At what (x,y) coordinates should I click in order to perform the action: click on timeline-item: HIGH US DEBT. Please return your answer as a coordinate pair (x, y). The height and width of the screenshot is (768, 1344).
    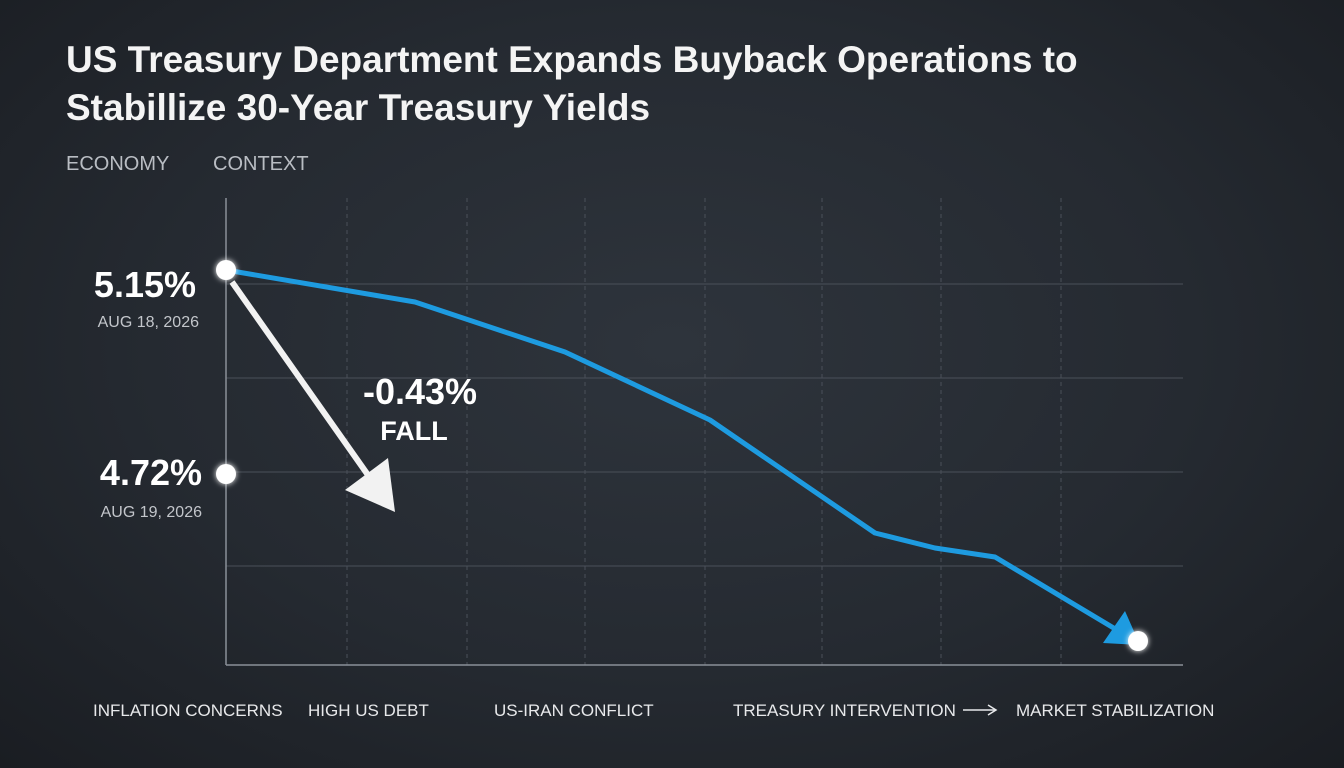
    Looking at the image, I should click on (368, 710).